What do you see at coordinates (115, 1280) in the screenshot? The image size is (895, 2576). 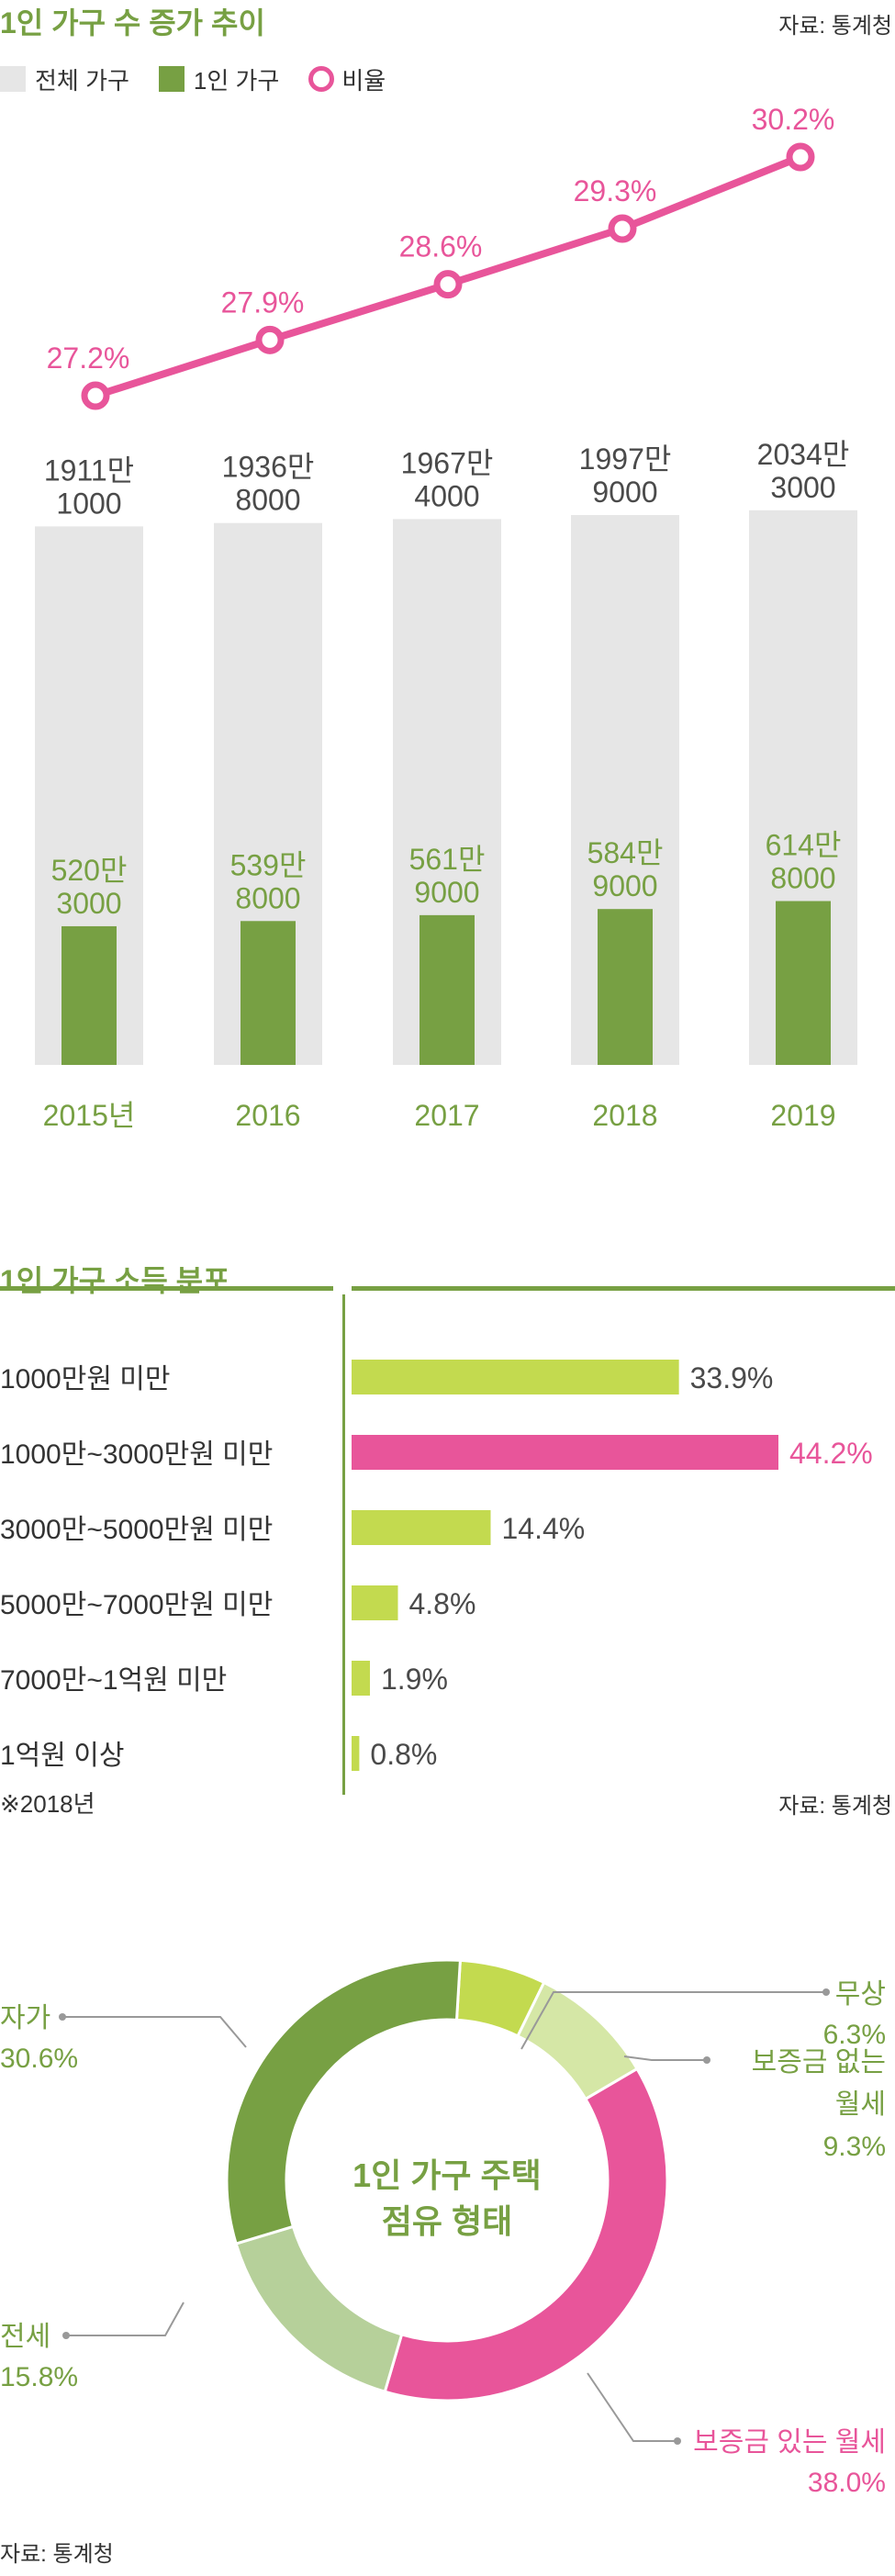 I see `chart2-title: 1인 가구 소득 분포` at bounding box center [115, 1280].